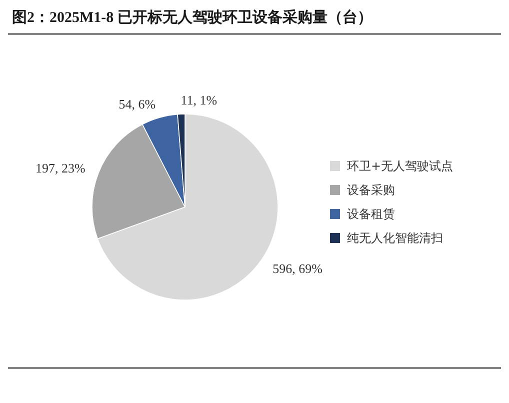 This screenshot has width=509, height=403. I want to click on data-label: 197, 23%, so click(61, 168).